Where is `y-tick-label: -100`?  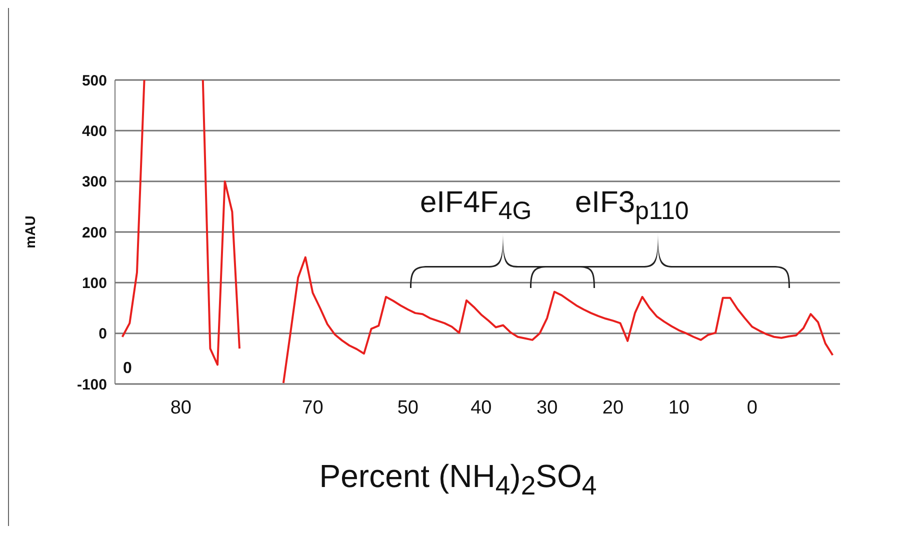 y-tick-label: -100 is located at coordinates (91, 385).